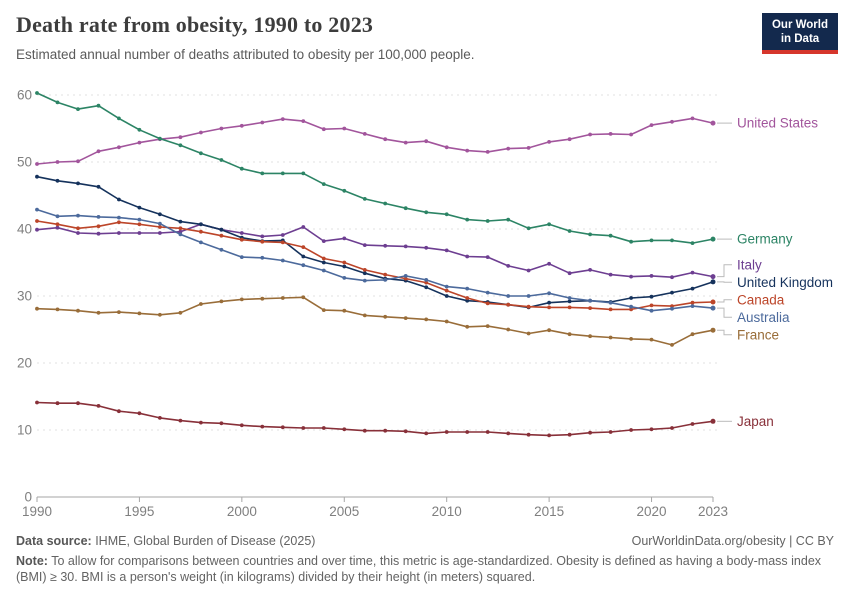 The height and width of the screenshot is (600, 850). Describe the element at coordinates (375, 321) in the screenshot. I see `series-line-france` at that location.